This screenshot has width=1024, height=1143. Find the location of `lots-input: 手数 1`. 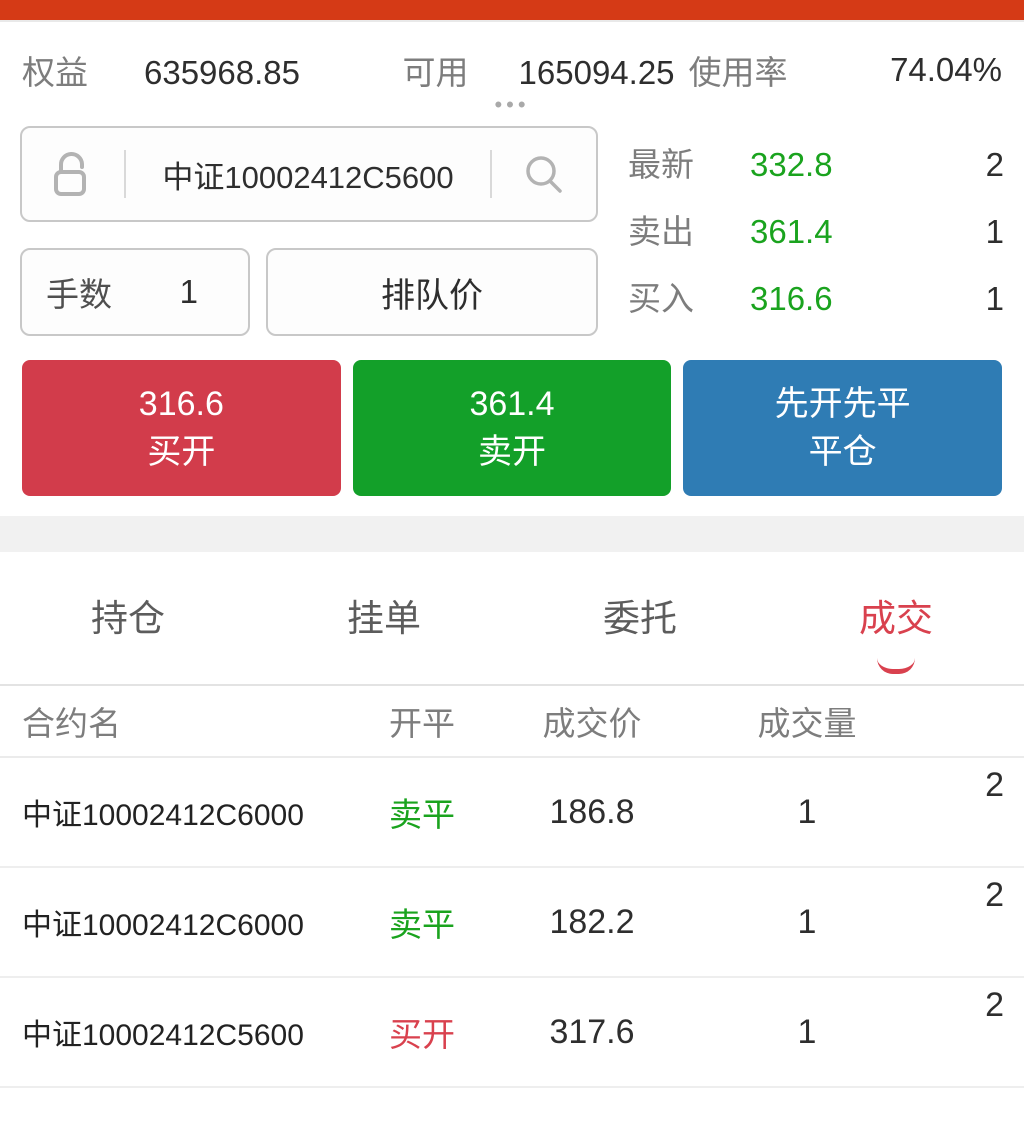

lots-input: 手数 1 is located at coordinates (135, 292).